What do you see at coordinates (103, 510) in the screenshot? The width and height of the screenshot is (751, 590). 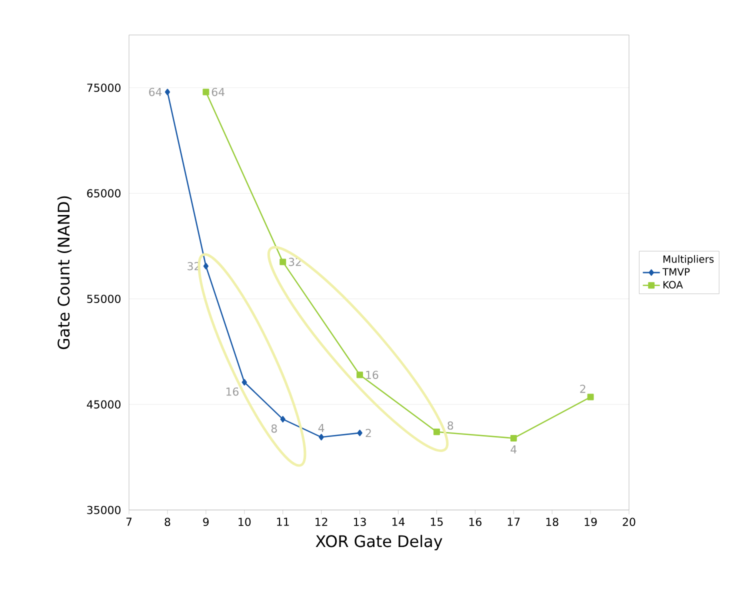 I see `y-tick-label: 35000` at bounding box center [103, 510].